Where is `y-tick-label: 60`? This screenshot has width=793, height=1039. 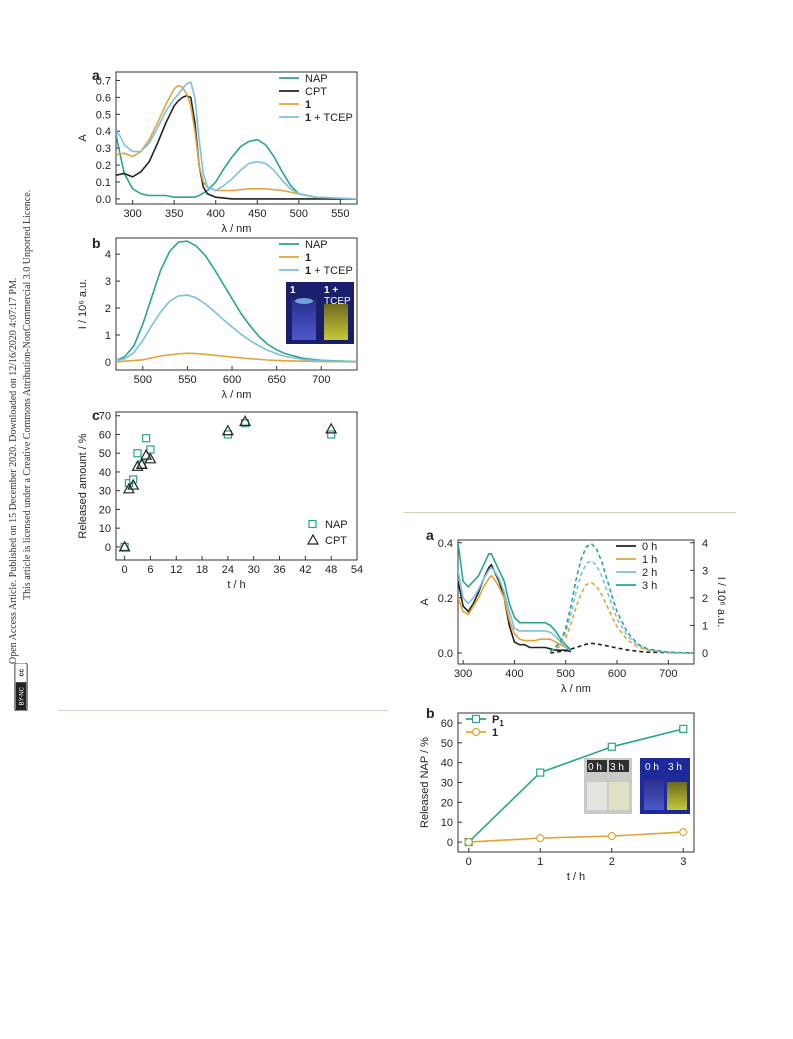
y-tick-label: 60 is located at coordinates (447, 724).